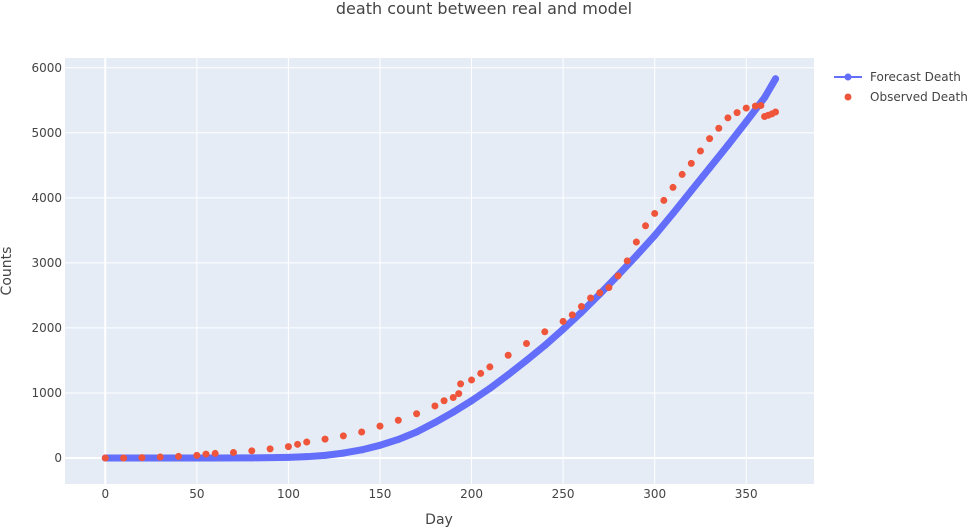 This screenshot has width=967, height=531. I want to click on legend-label: Forecast Death, so click(915, 77).